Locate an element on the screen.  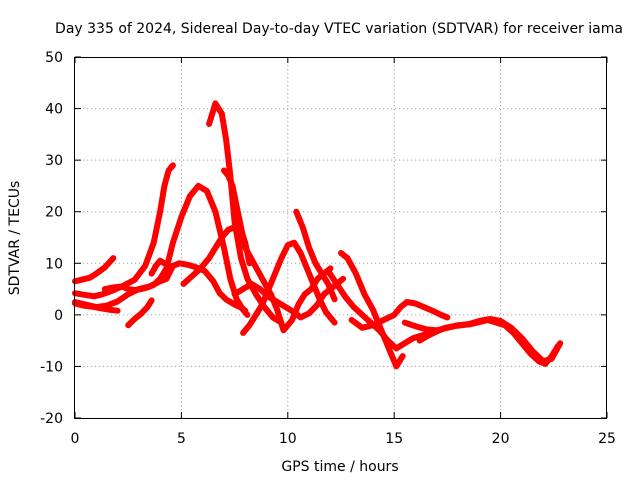
series-trace-r is located at coordinates (489, 342).